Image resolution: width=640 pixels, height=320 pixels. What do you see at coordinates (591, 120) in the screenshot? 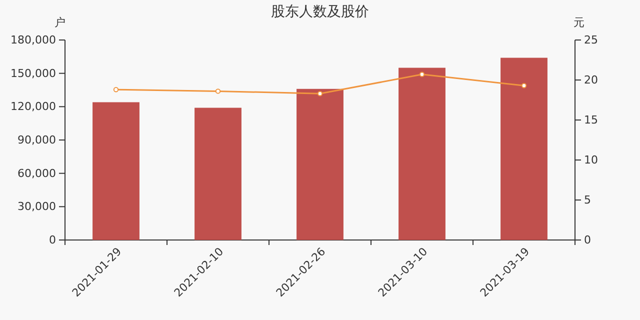
I see `y2-tick-label: 15` at bounding box center [591, 120].